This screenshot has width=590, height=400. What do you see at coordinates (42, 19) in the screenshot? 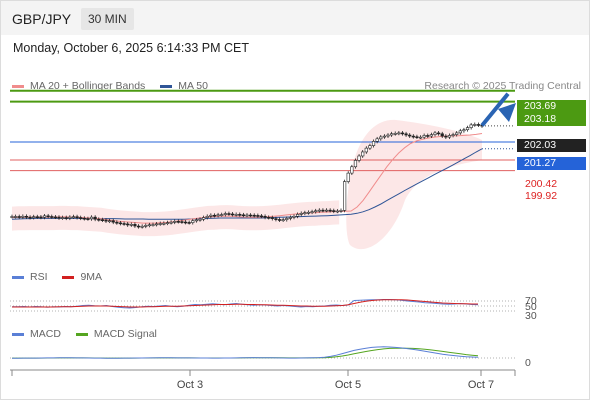
I see `instrument-title: GBP/JPY` at bounding box center [42, 19].